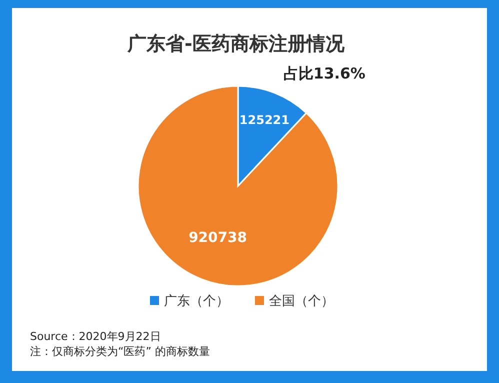  What do you see at coordinates (324, 73) in the screenshot?
I see `text: 占比13.6%` at bounding box center [324, 73].